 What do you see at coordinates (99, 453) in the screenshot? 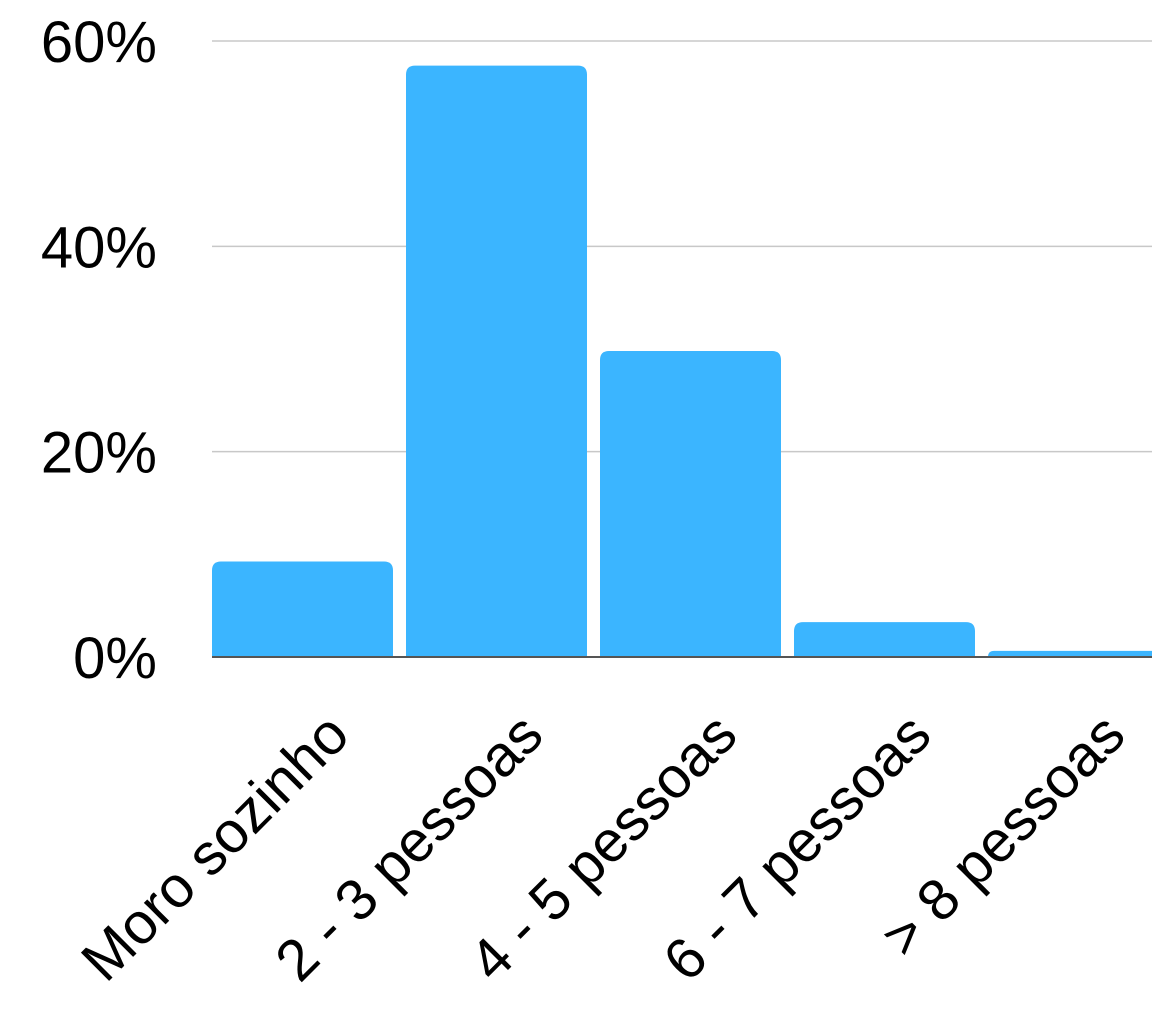
I see `y-tick-label: 20%` at bounding box center [99, 453].